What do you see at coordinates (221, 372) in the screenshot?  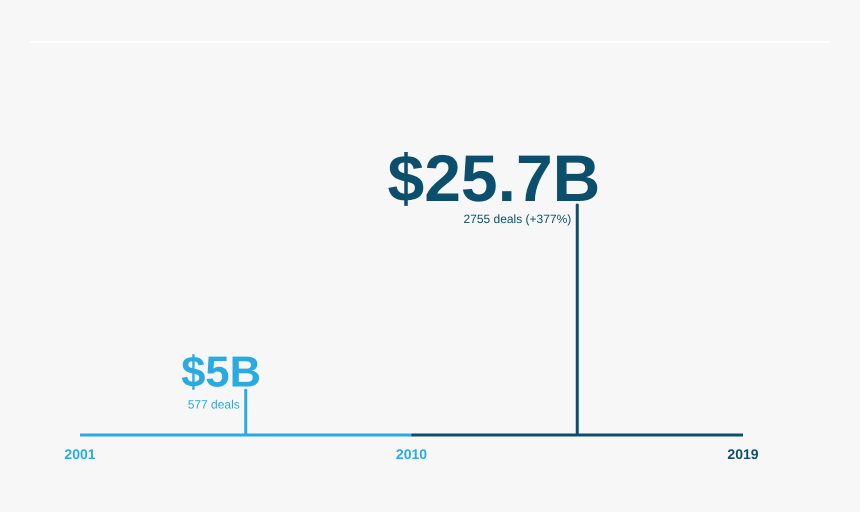 I see `data-label: $5B` at bounding box center [221, 372].